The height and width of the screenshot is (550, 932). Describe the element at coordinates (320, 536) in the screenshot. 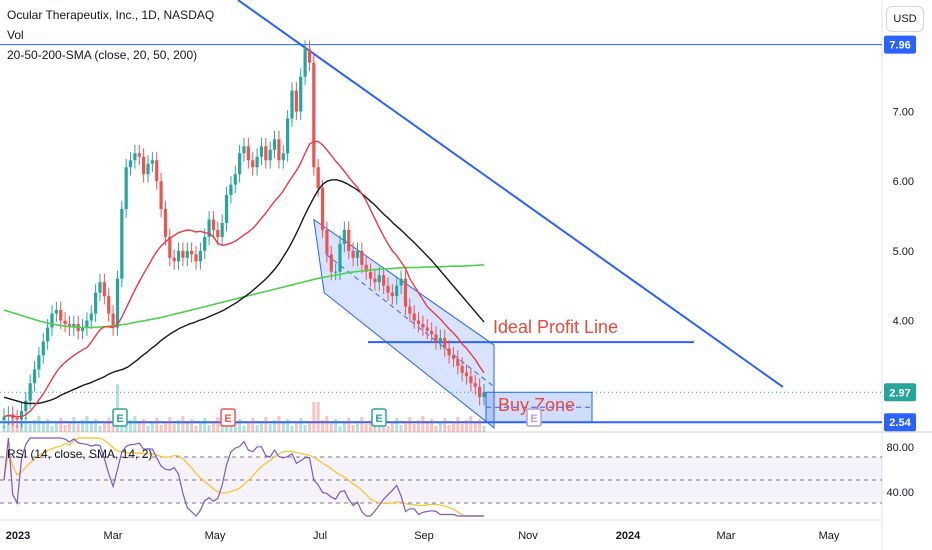

I see `time-tick-label: Jul` at that location.